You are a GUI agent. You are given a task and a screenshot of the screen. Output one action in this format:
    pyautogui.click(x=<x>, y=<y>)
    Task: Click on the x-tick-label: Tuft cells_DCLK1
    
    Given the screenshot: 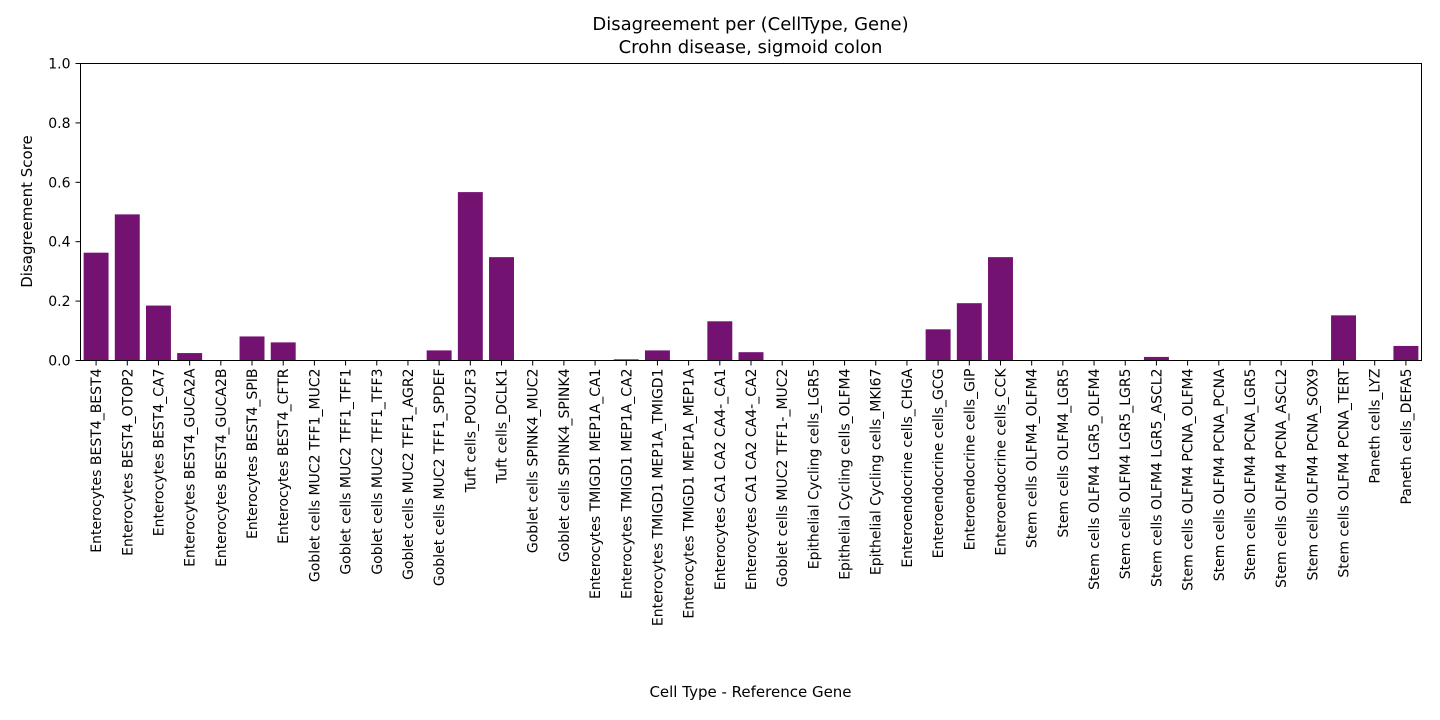 What is the action you would take?
    pyautogui.click(x=503, y=427)
    